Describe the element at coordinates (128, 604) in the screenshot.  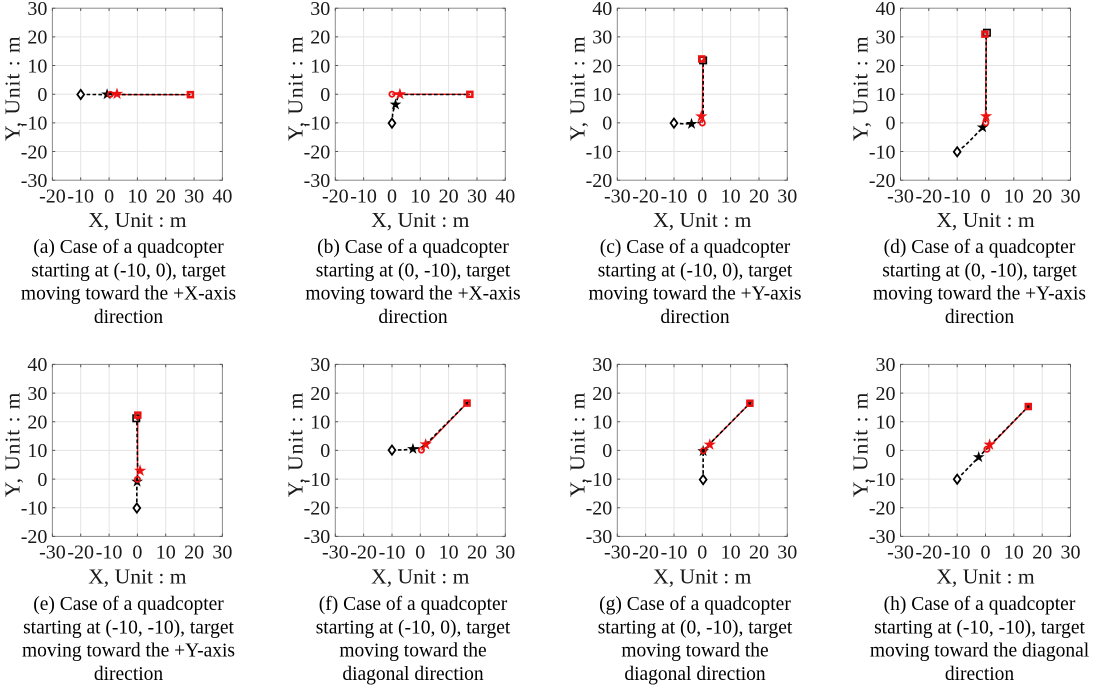
I see `svg-text: (e) Case of a quadcopter` at that location.